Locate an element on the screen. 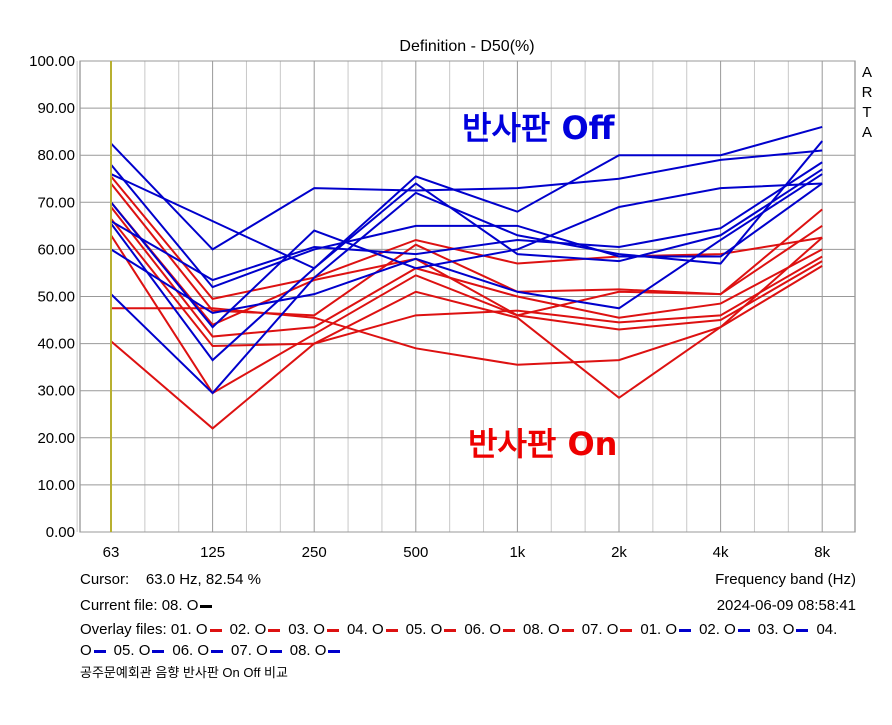 This screenshot has height=725, width=892. x-tick-label: 63 is located at coordinates (111, 552).